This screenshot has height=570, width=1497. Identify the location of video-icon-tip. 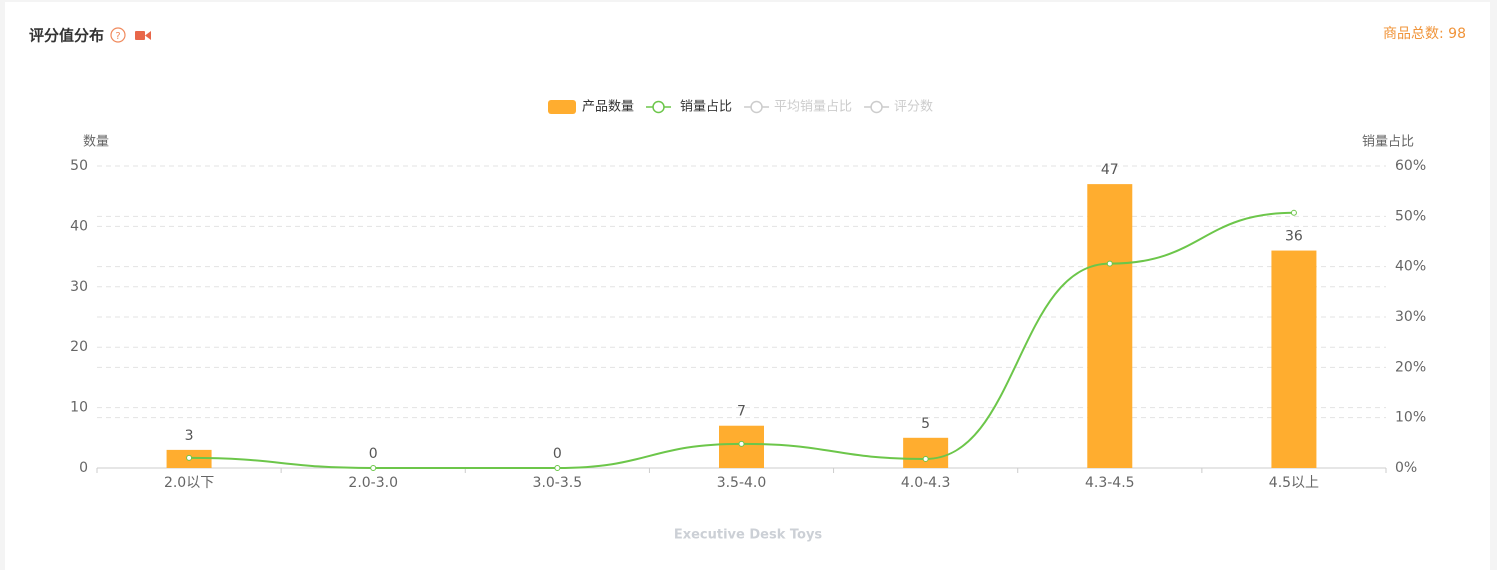
(148, 35).